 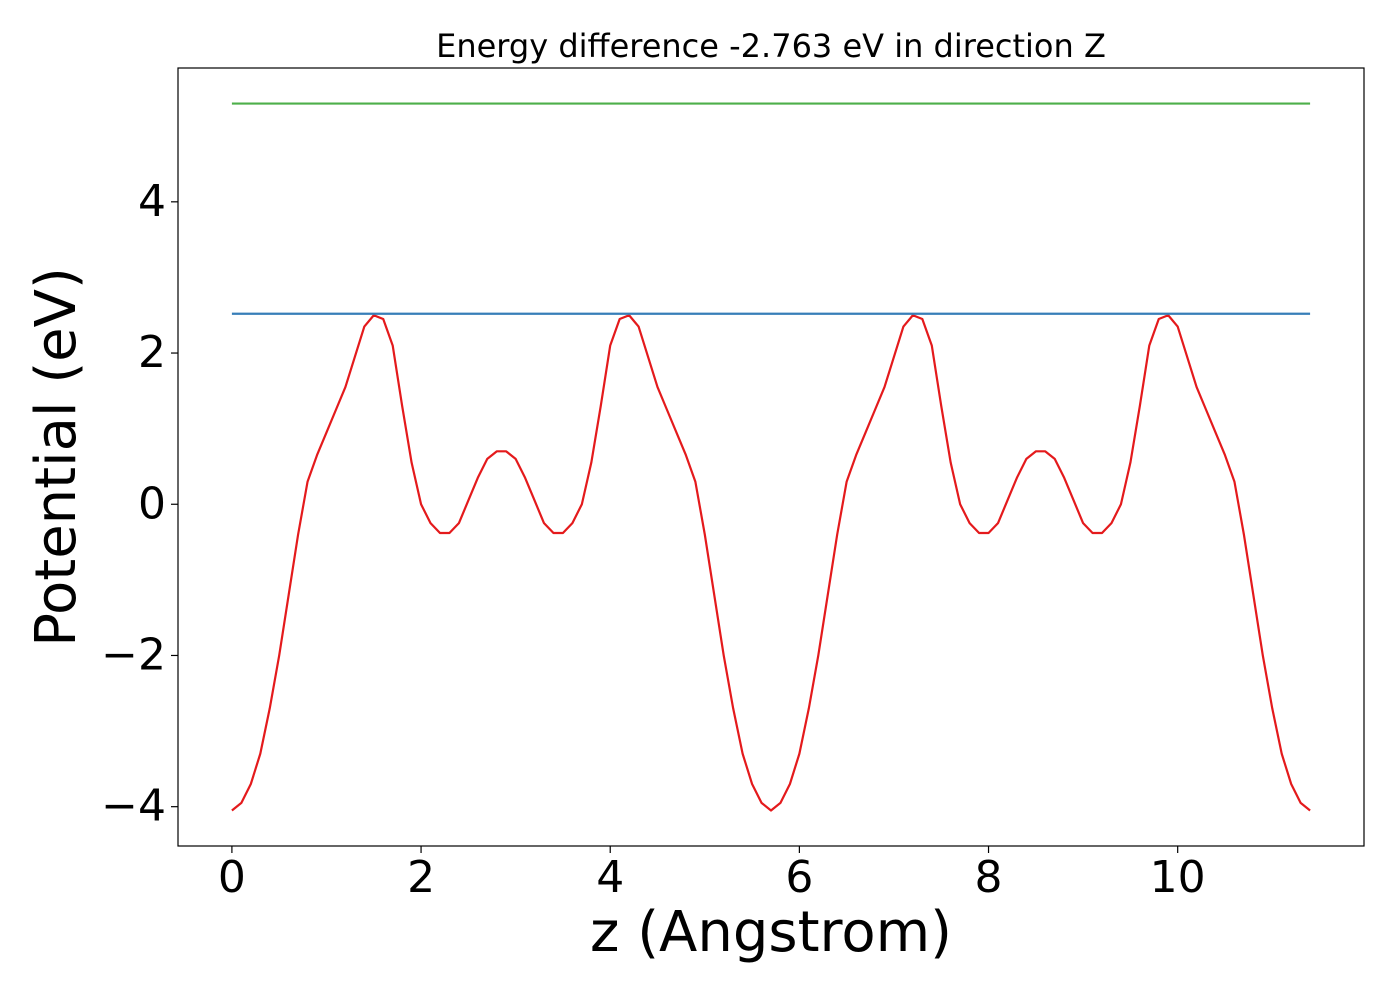 What do you see at coordinates (152, 352) in the screenshot?
I see `y-tick-label: 2` at bounding box center [152, 352].